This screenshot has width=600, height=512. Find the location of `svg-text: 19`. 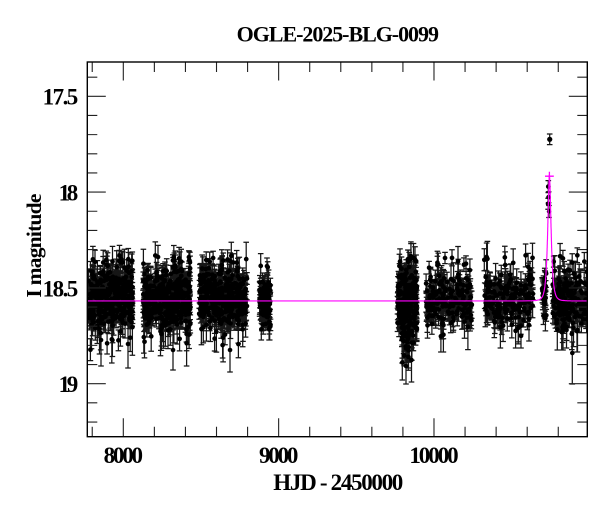

svg-text: 19 is located at coordinates (69, 384).